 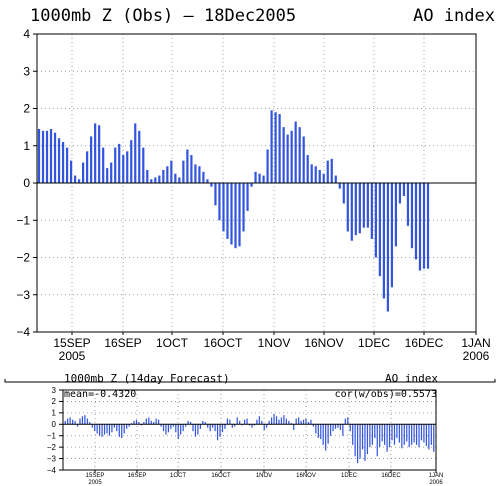 What do you see at coordinates (172, 343) in the screenshot?
I see `x-tick-label: 1OCT` at bounding box center [172, 343].